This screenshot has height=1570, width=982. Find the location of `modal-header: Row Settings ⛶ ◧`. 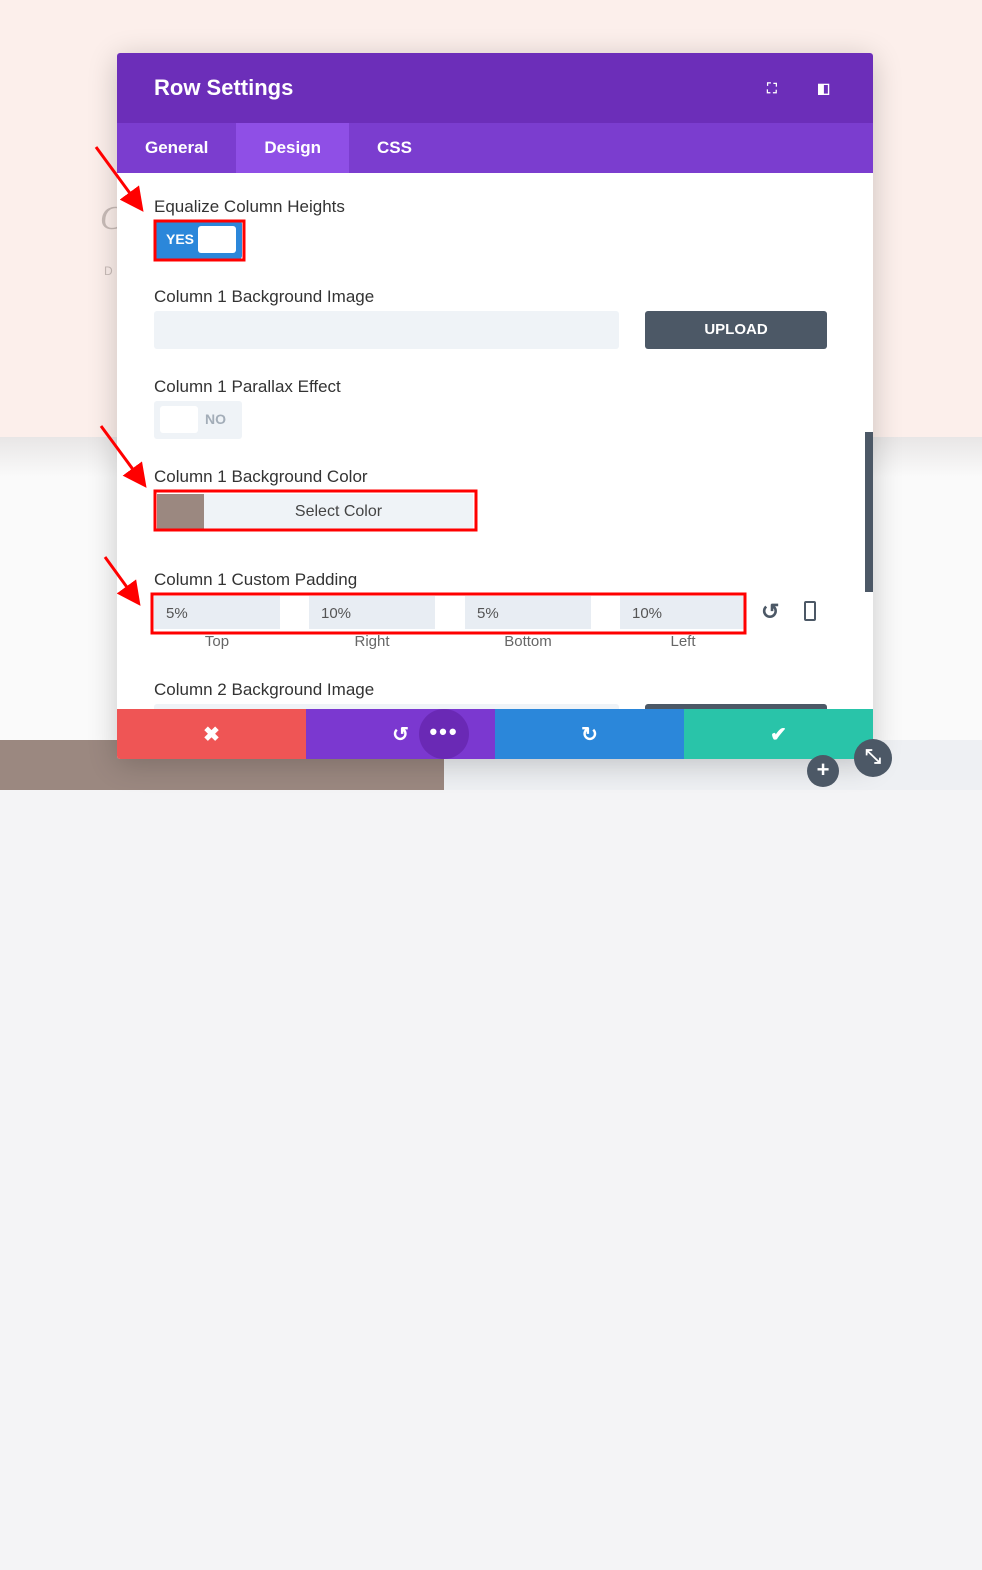

modal-header: Row Settings ⛶ ◧ is located at coordinates (495, 88).